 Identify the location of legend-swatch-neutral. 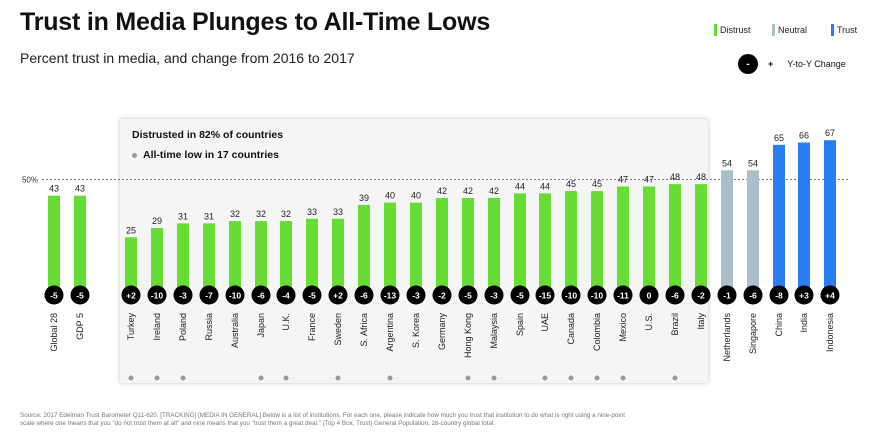
(773, 30).